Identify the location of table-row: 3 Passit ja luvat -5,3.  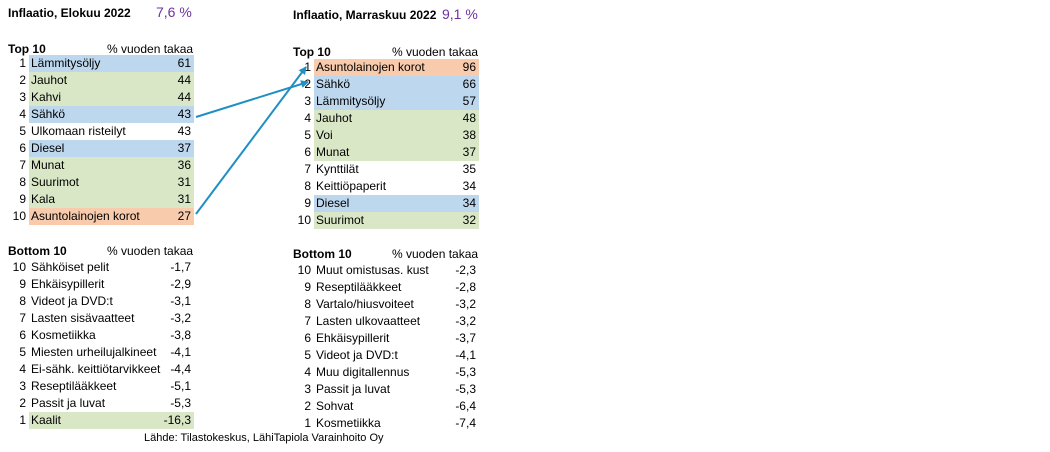
(386, 389).